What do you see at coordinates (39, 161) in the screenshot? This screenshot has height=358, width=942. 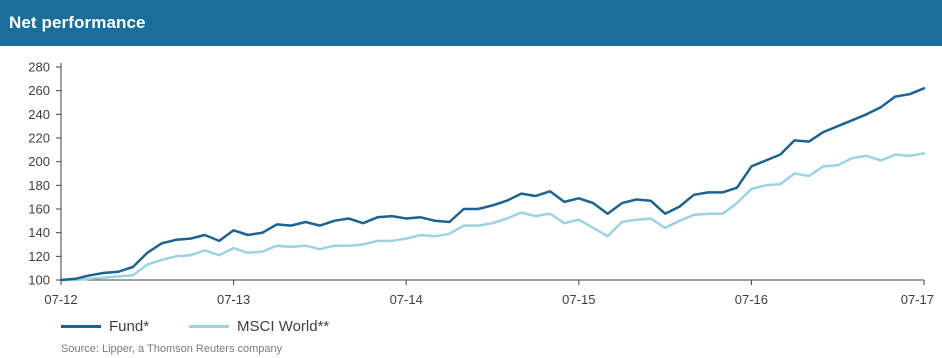 I see `y-tick-label: 200` at bounding box center [39, 161].